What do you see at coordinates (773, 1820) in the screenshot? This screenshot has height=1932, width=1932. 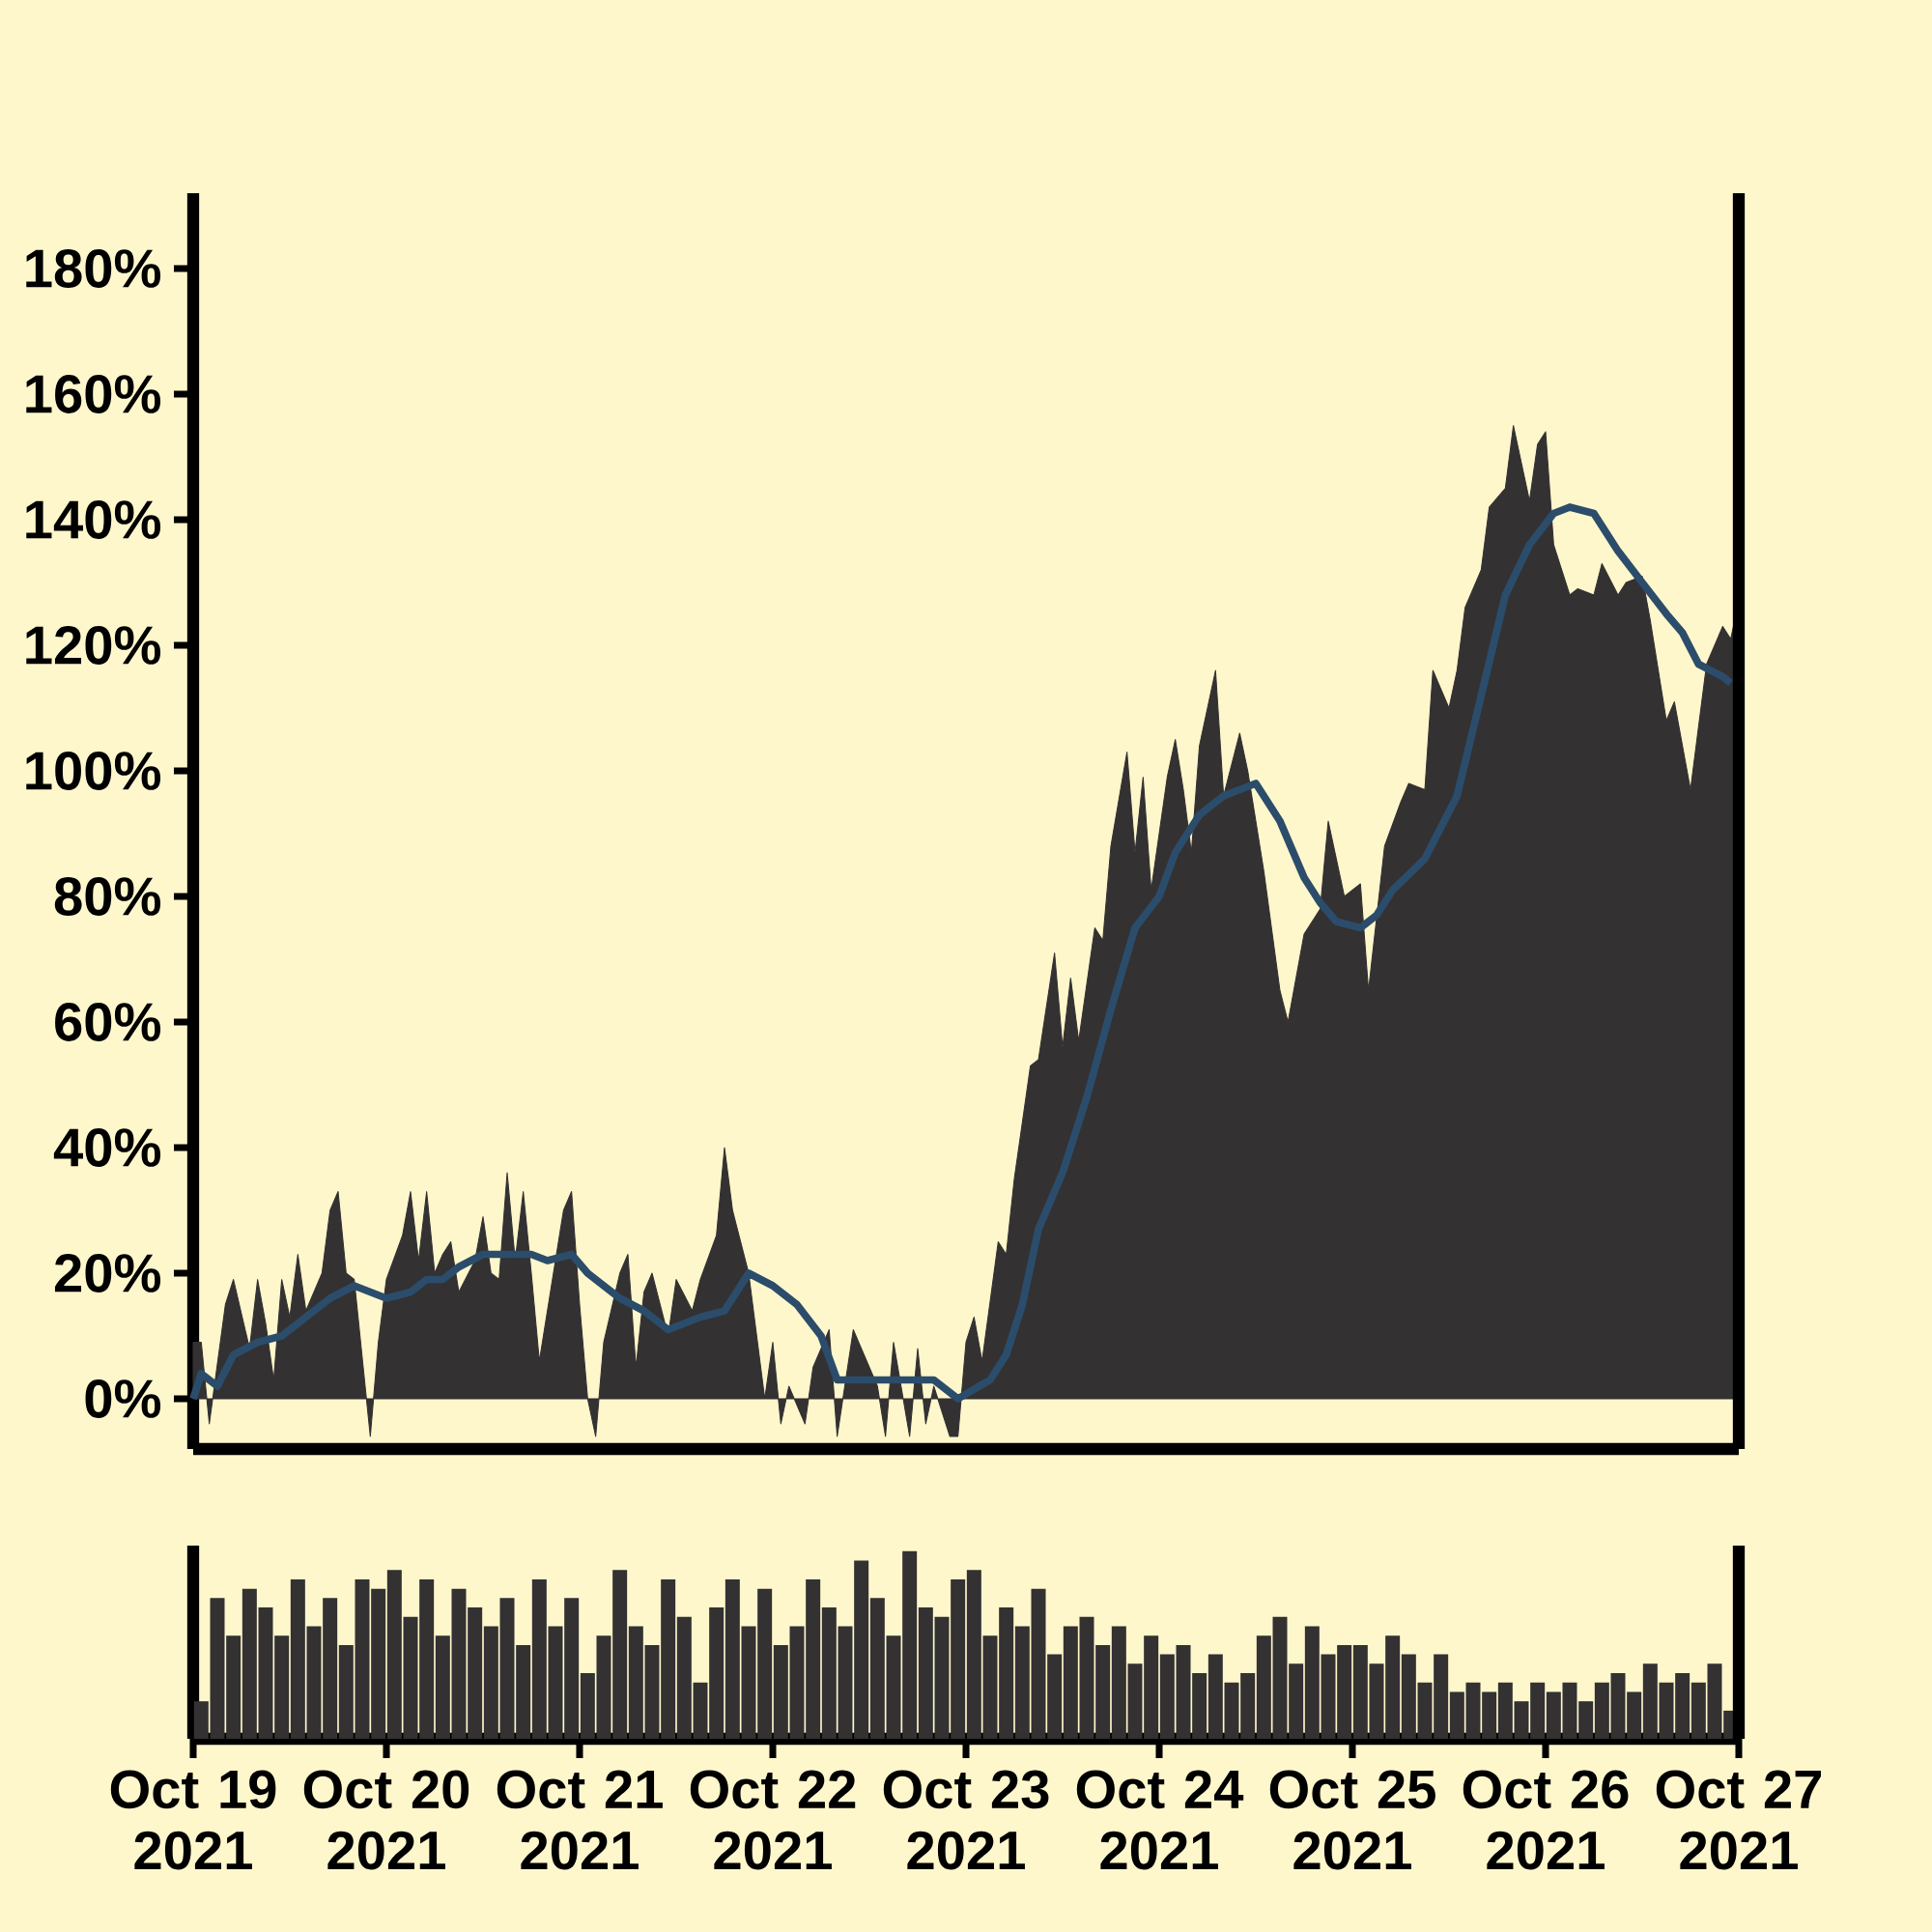 I see `x-tick-label: Oct 22 2021` at bounding box center [773, 1820].